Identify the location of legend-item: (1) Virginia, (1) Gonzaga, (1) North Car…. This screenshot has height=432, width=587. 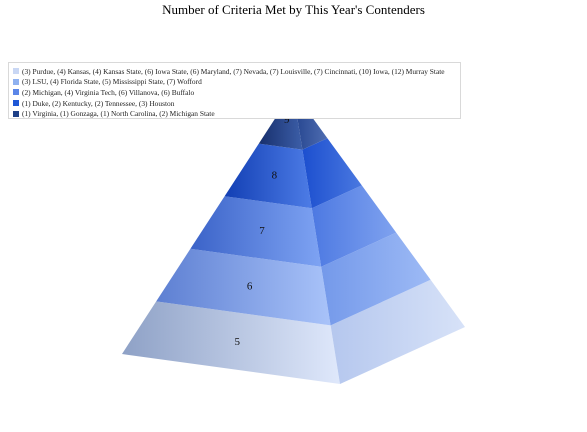
(236, 113).